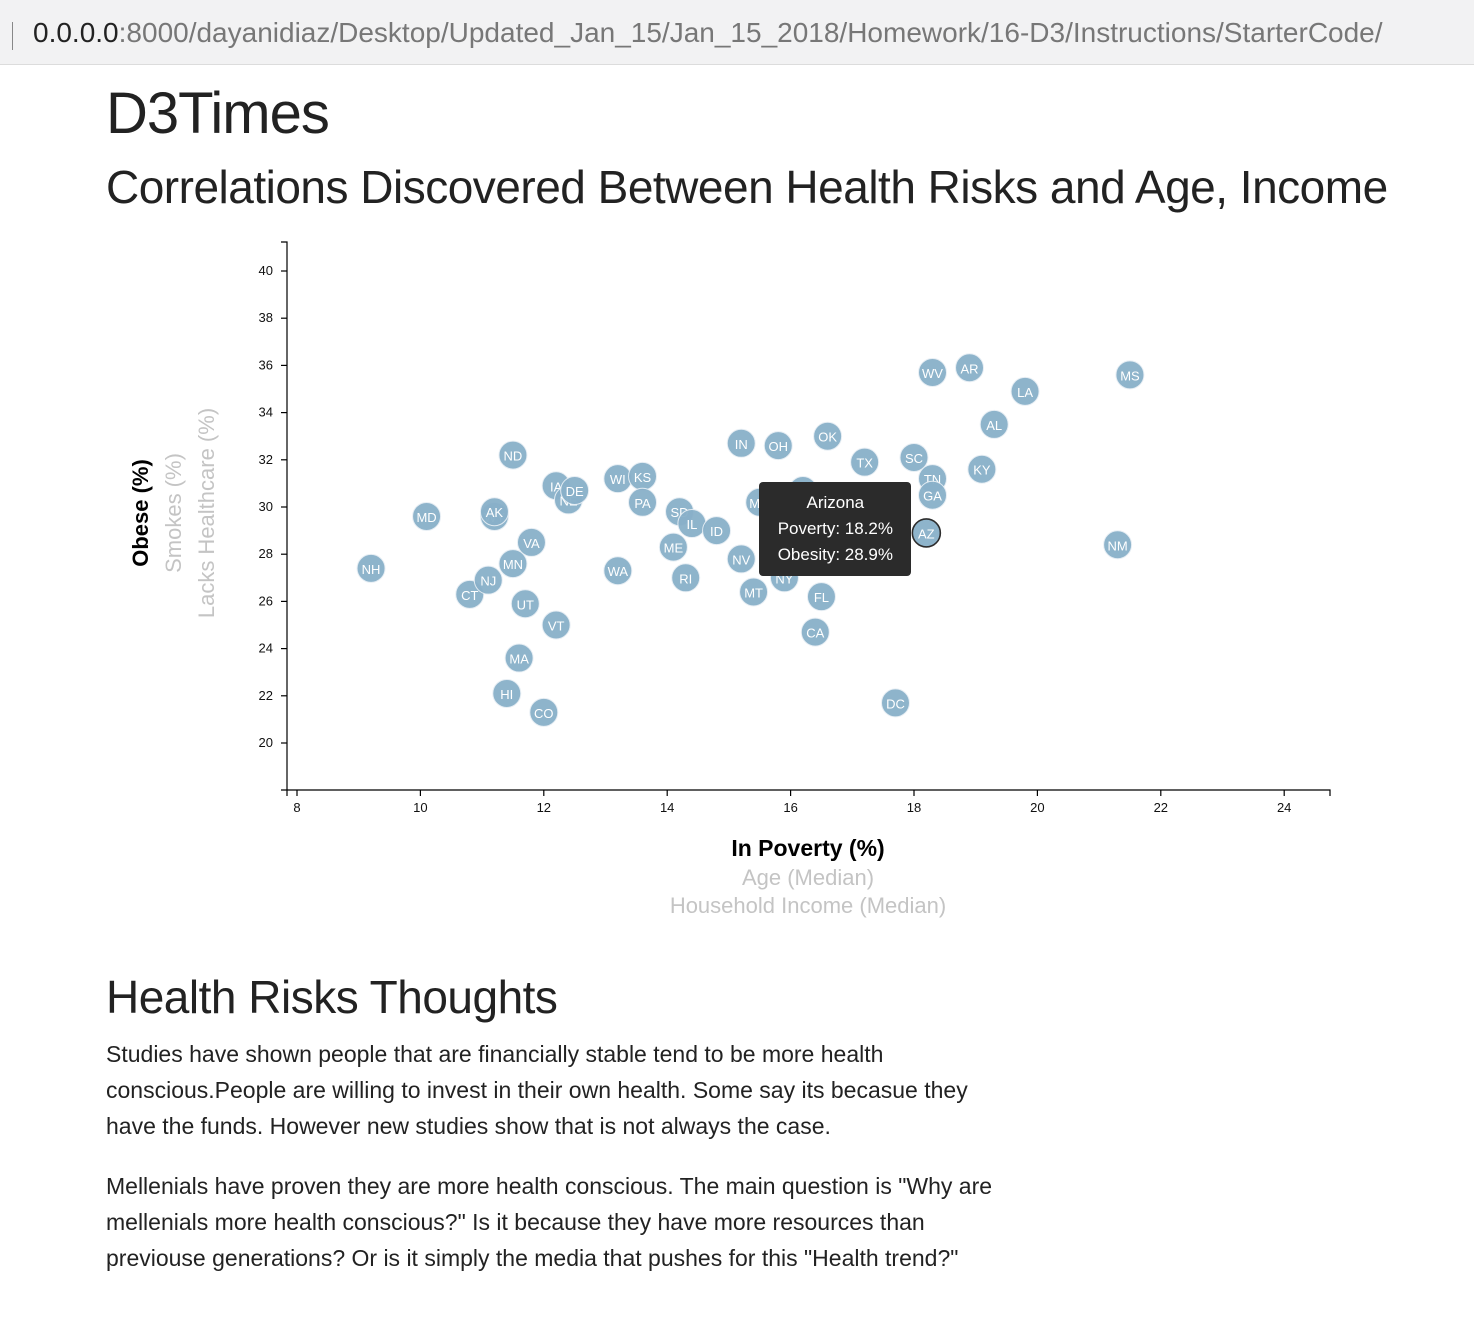 Image resolution: width=1474 pixels, height=1338 pixels. I want to click on state-point-la: LA, so click(1025, 391).